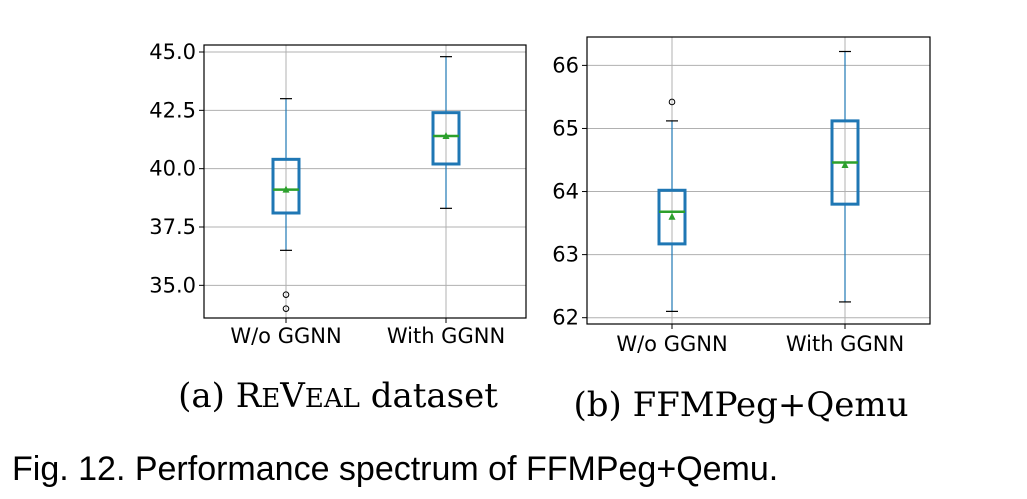 The image size is (1027, 499). I want to click on y-tick-label: 64, so click(565, 192).